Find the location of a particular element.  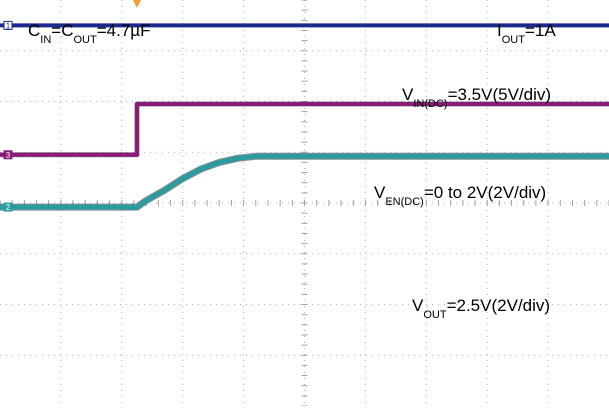

vout-trace is located at coordinates (304, 181).